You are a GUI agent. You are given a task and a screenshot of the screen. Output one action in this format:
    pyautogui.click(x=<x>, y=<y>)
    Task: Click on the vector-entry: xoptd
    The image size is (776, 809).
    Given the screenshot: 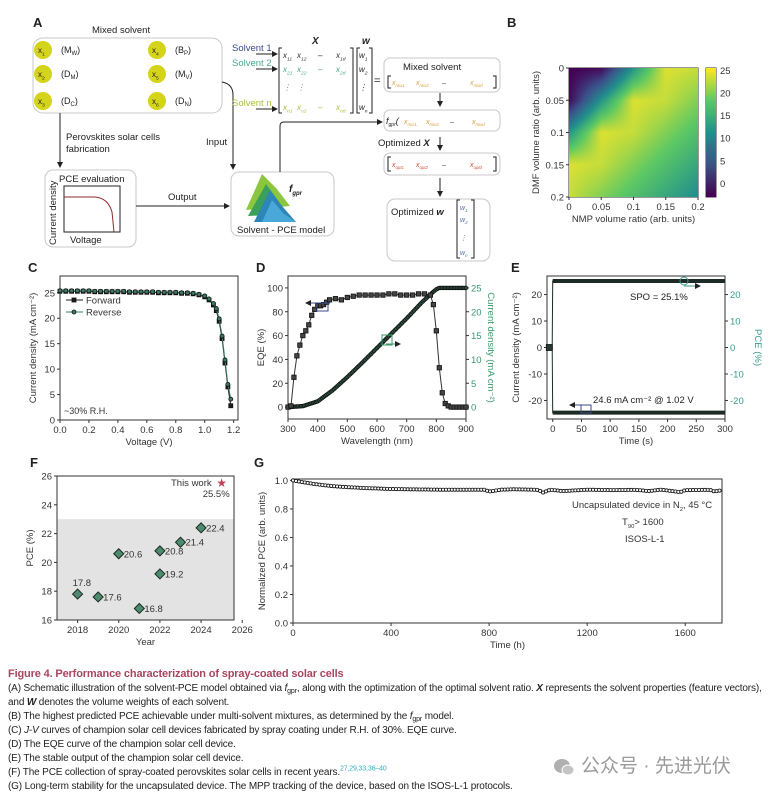 What is the action you would take?
    pyautogui.click(x=476, y=166)
    